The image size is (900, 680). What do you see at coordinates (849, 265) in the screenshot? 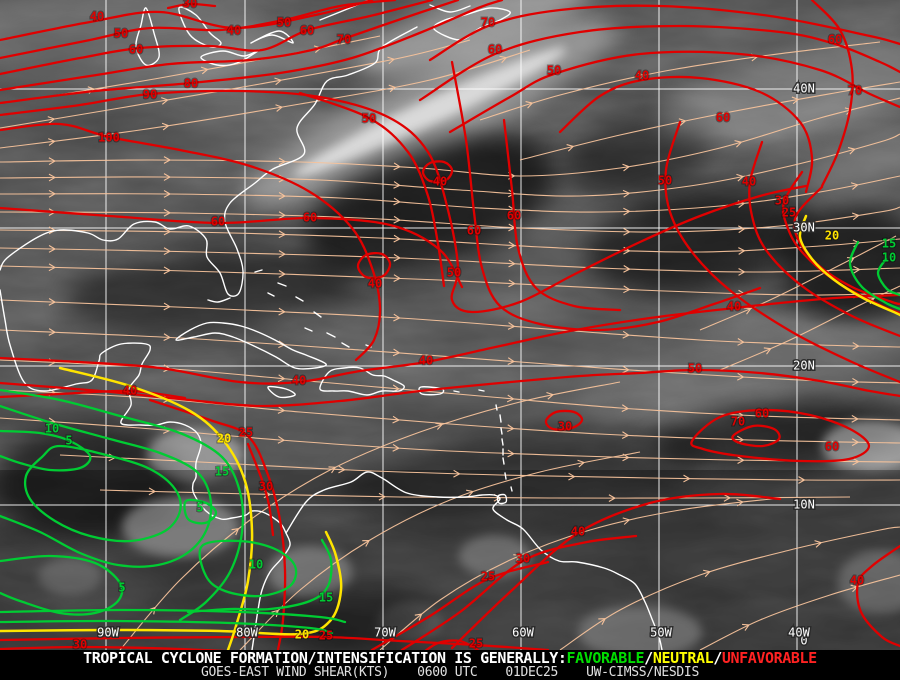
I see `shear-contour-yellow` at bounding box center [849, 265].